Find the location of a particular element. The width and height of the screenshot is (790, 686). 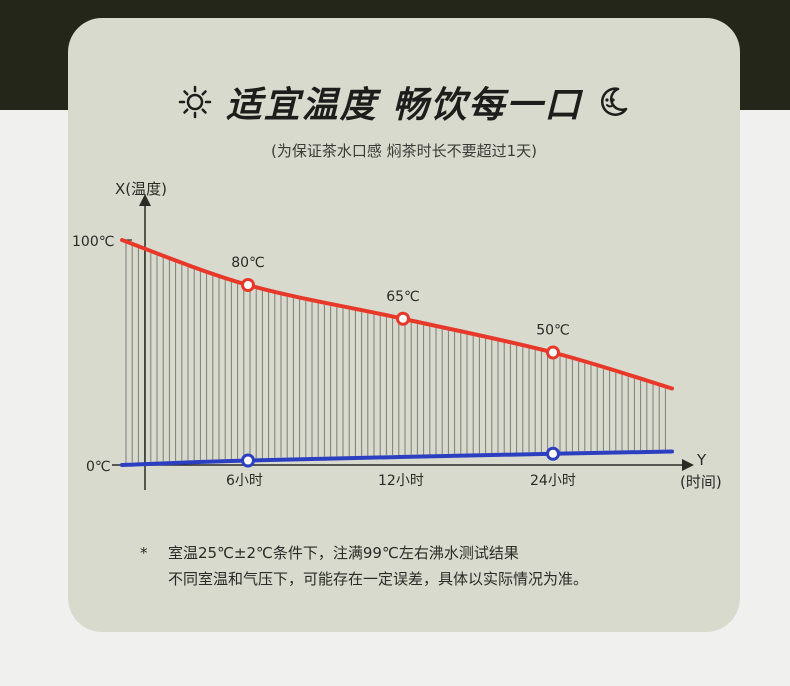

data-label: 65℃ is located at coordinates (403, 297).